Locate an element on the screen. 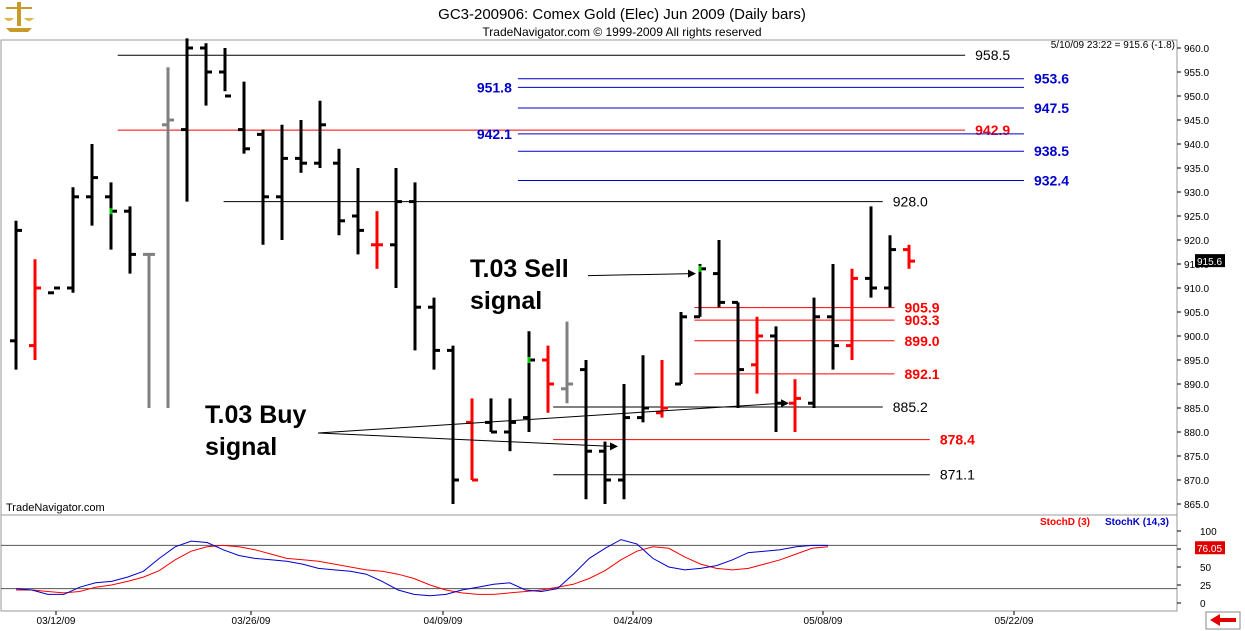 The height and width of the screenshot is (631, 1245). price-tick-label: 910.0 is located at coordinates (1196, 289).